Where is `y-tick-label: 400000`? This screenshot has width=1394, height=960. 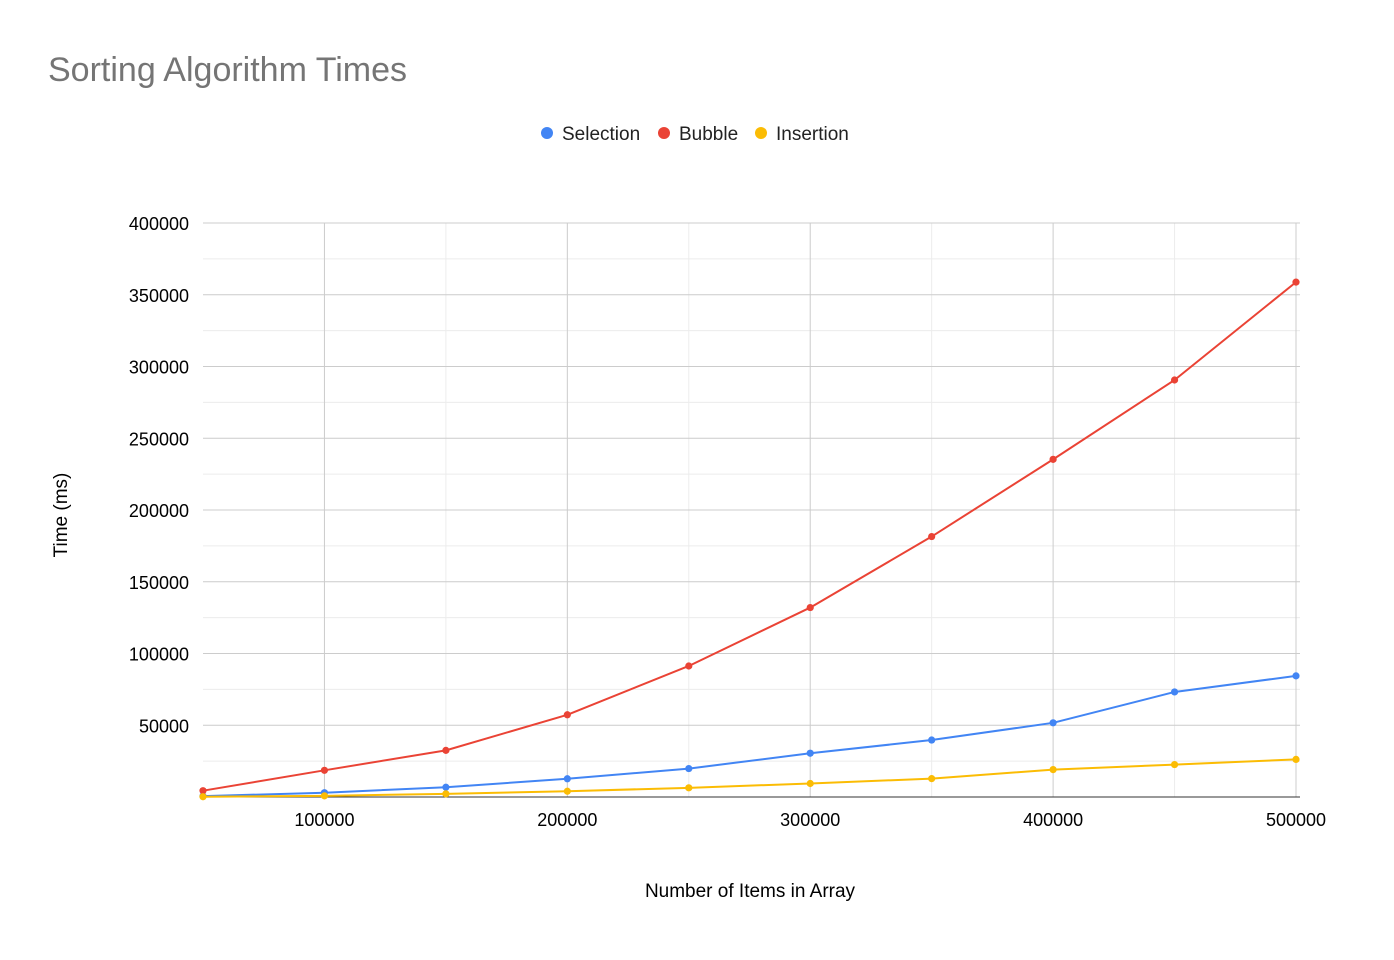
y-tick-label: 400000 is located at coordinates (159, 224).